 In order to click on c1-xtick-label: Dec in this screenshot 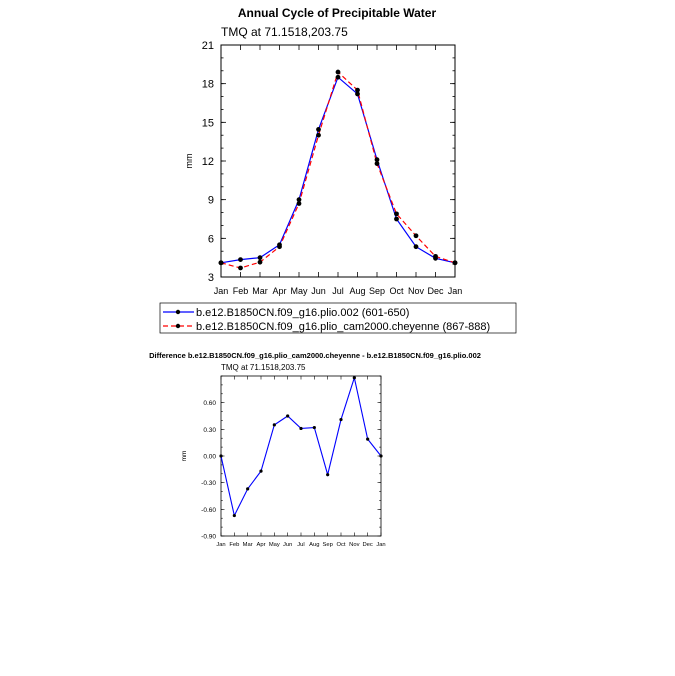, I will do `click(435, 291)`.